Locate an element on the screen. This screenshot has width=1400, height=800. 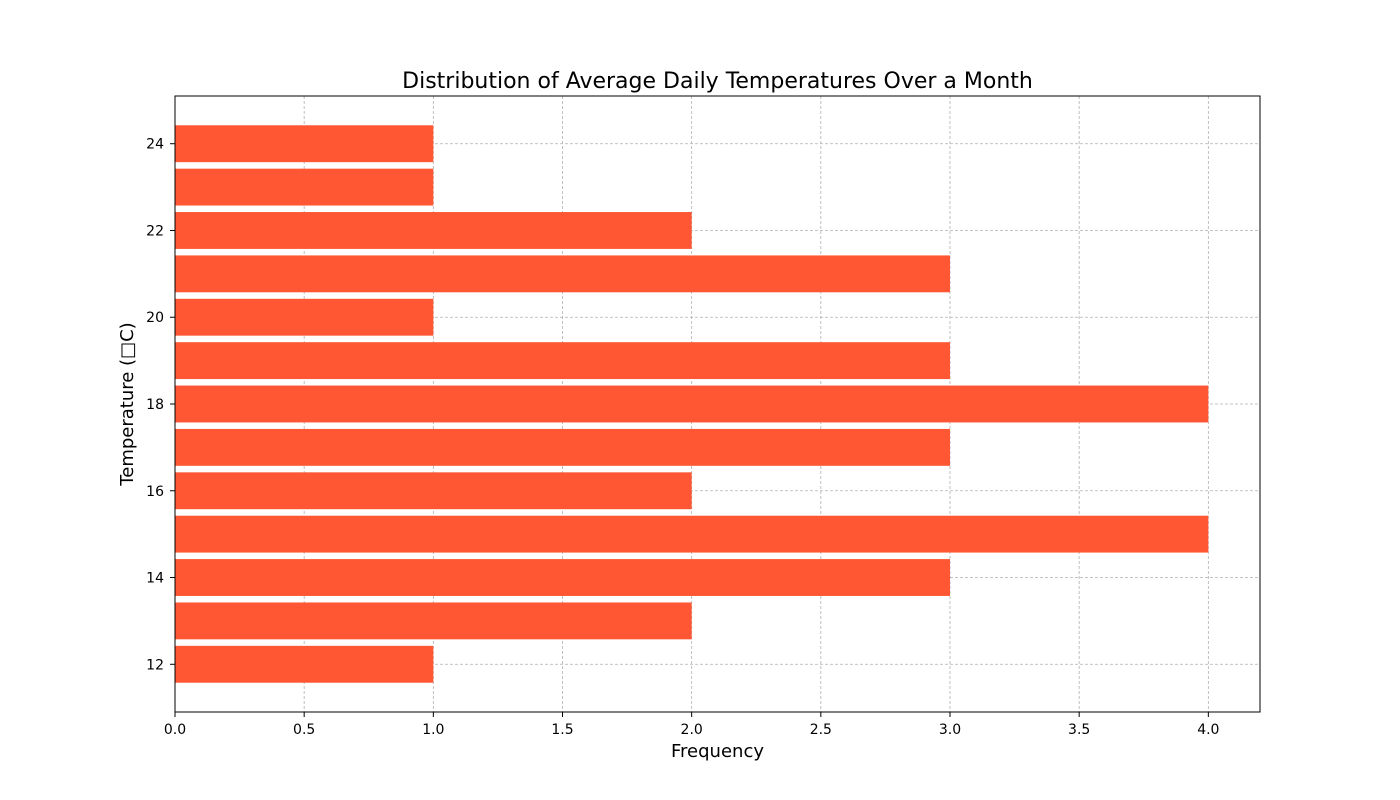
x-tick-label: 0.5 is located at coordinates (304, 730).